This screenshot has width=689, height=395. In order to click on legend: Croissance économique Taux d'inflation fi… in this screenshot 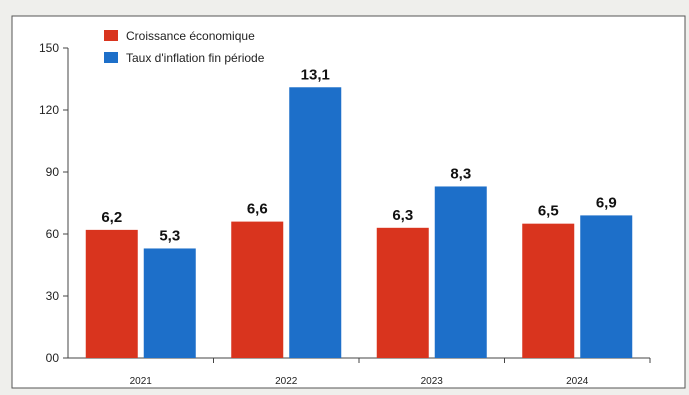, I will do `click(184, 47)`.